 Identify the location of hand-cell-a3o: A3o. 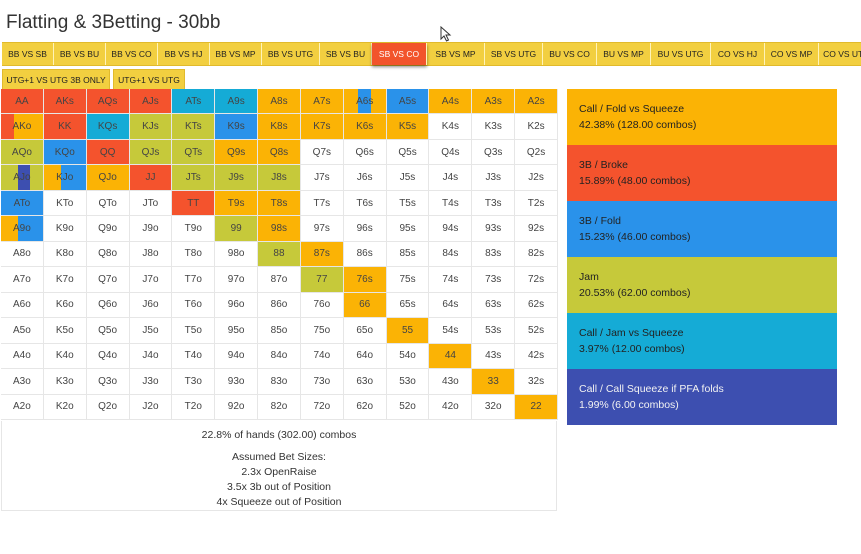
(22, 382).